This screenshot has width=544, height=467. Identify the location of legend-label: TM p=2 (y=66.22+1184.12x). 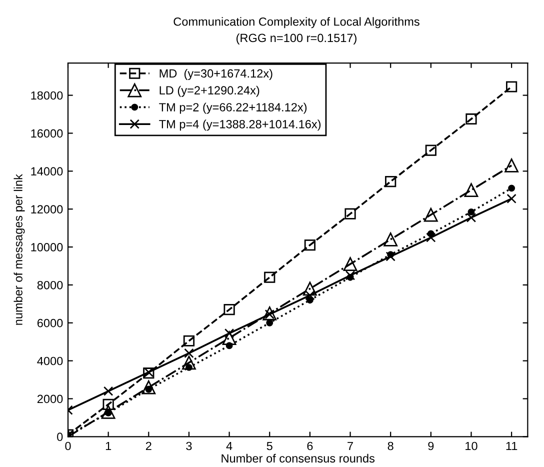
(233, 108).